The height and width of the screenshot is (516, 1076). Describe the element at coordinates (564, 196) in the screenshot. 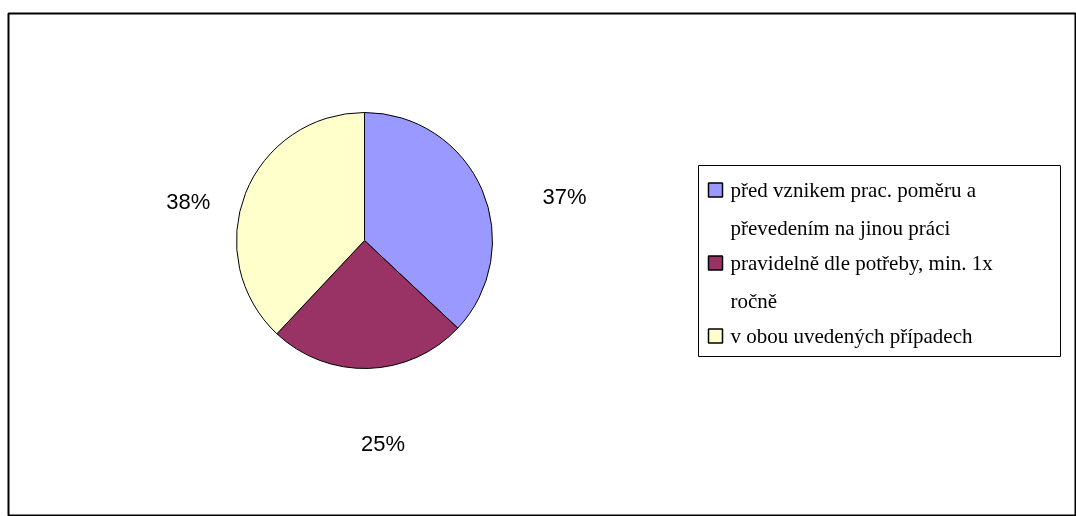

I see `data-label: 37%` at that location.